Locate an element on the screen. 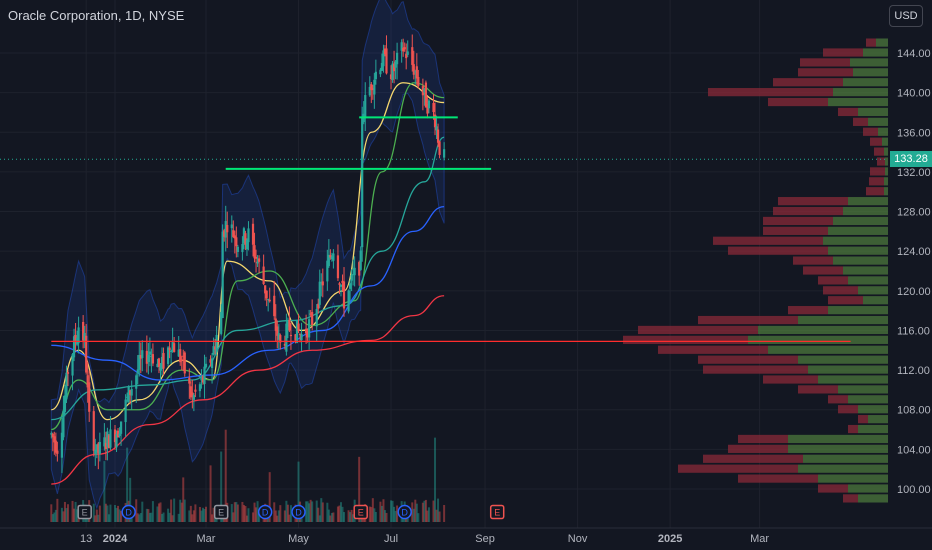  currency-button: USD is located at coordinates (906, 16).